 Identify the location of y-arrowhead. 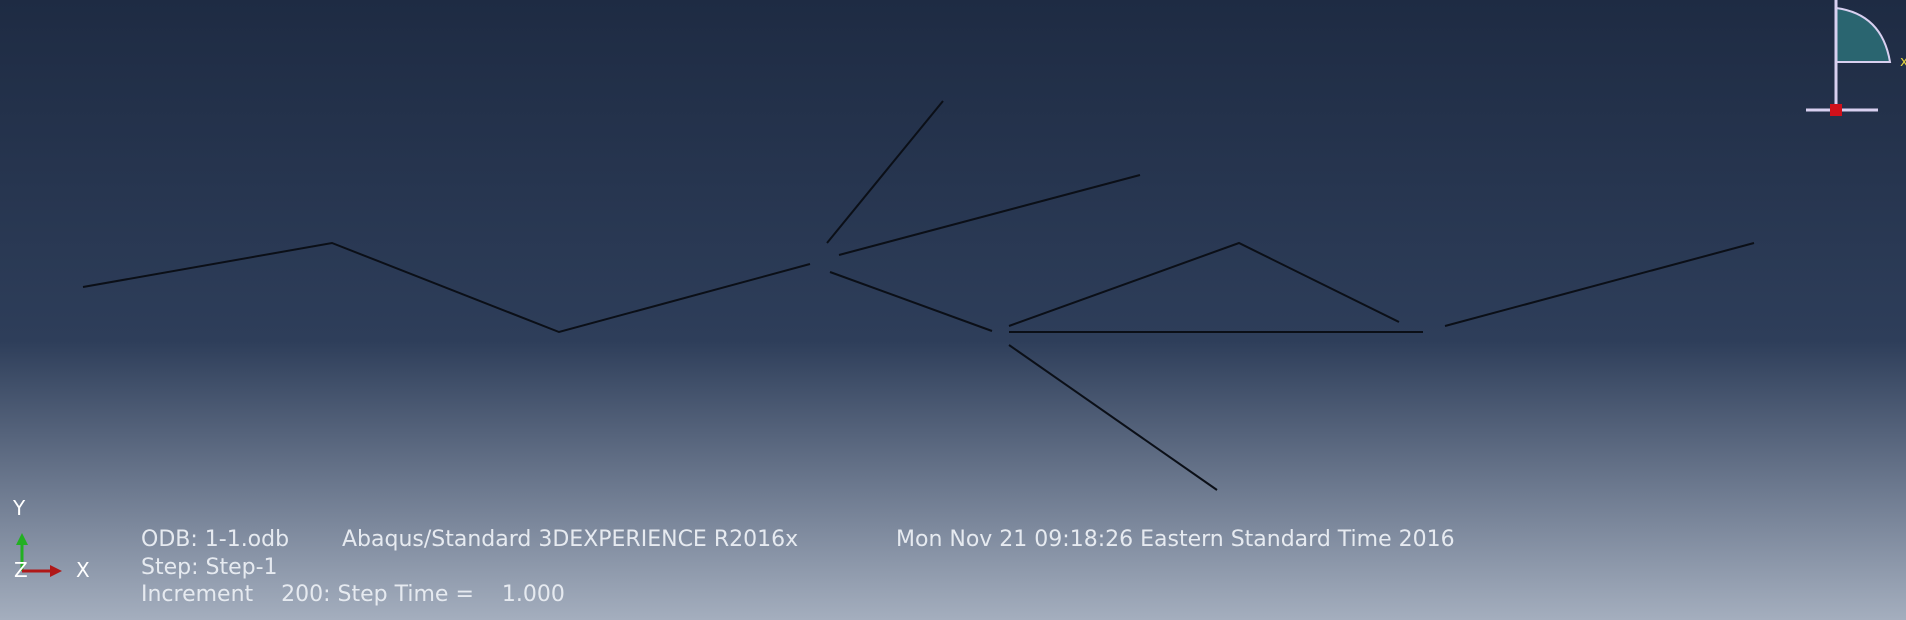
(22, 539).